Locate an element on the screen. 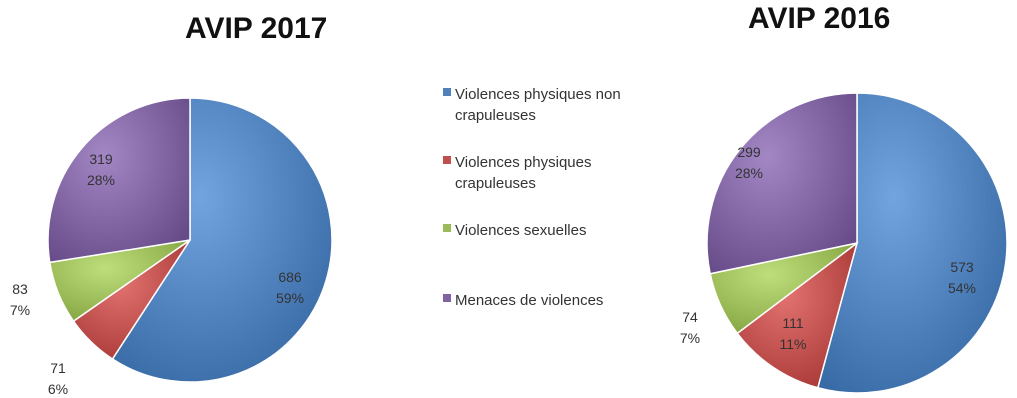 The width and height of the screenshot is (1017, 398). data-label-value-threats: 319 is located at coordinates (101, 159).